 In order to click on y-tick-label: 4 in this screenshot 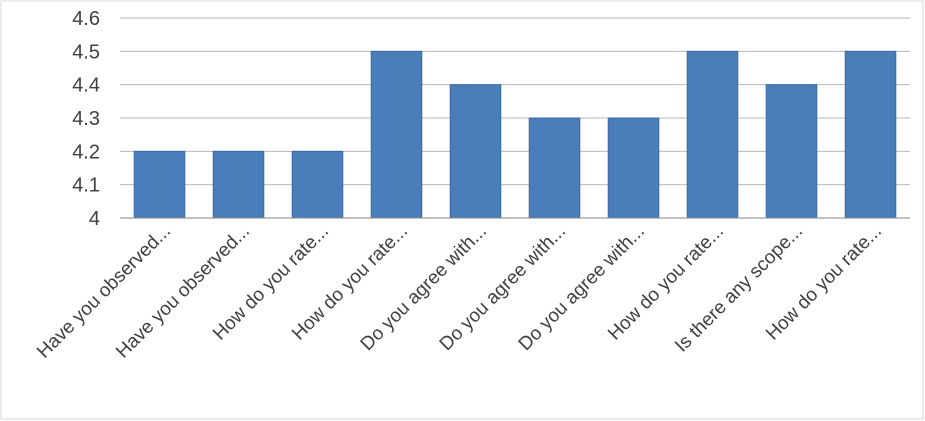, I will do `click(94, 219)`.